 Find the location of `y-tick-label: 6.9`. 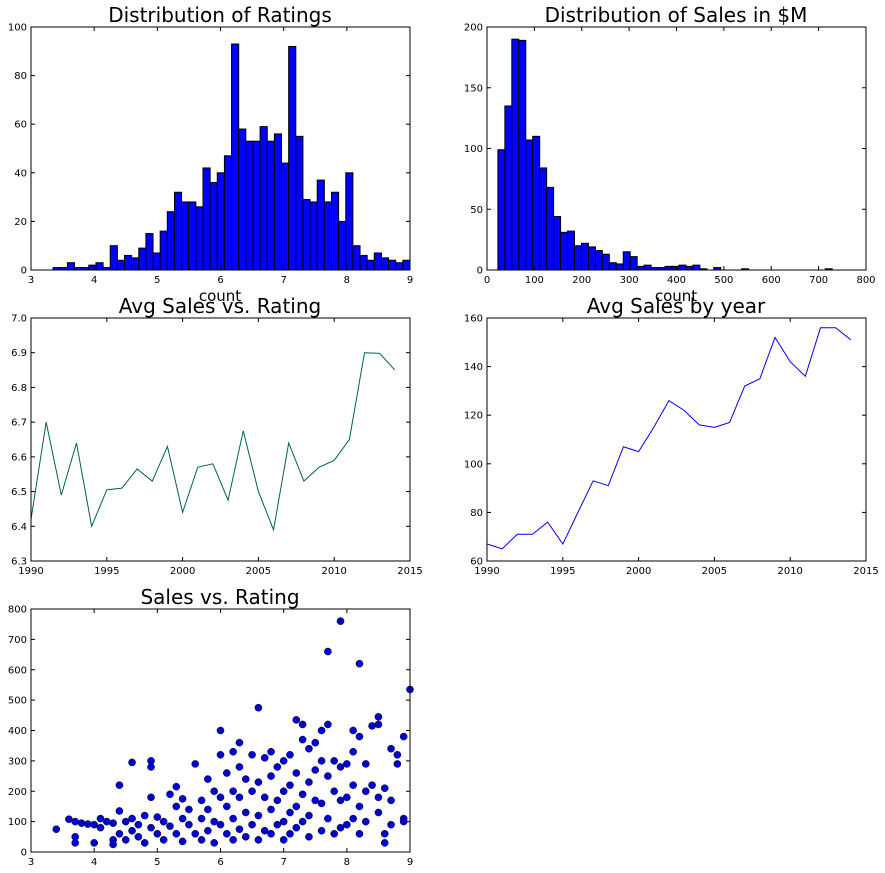

y-tick-label: 6.9 is located at coordinates (19, 353).